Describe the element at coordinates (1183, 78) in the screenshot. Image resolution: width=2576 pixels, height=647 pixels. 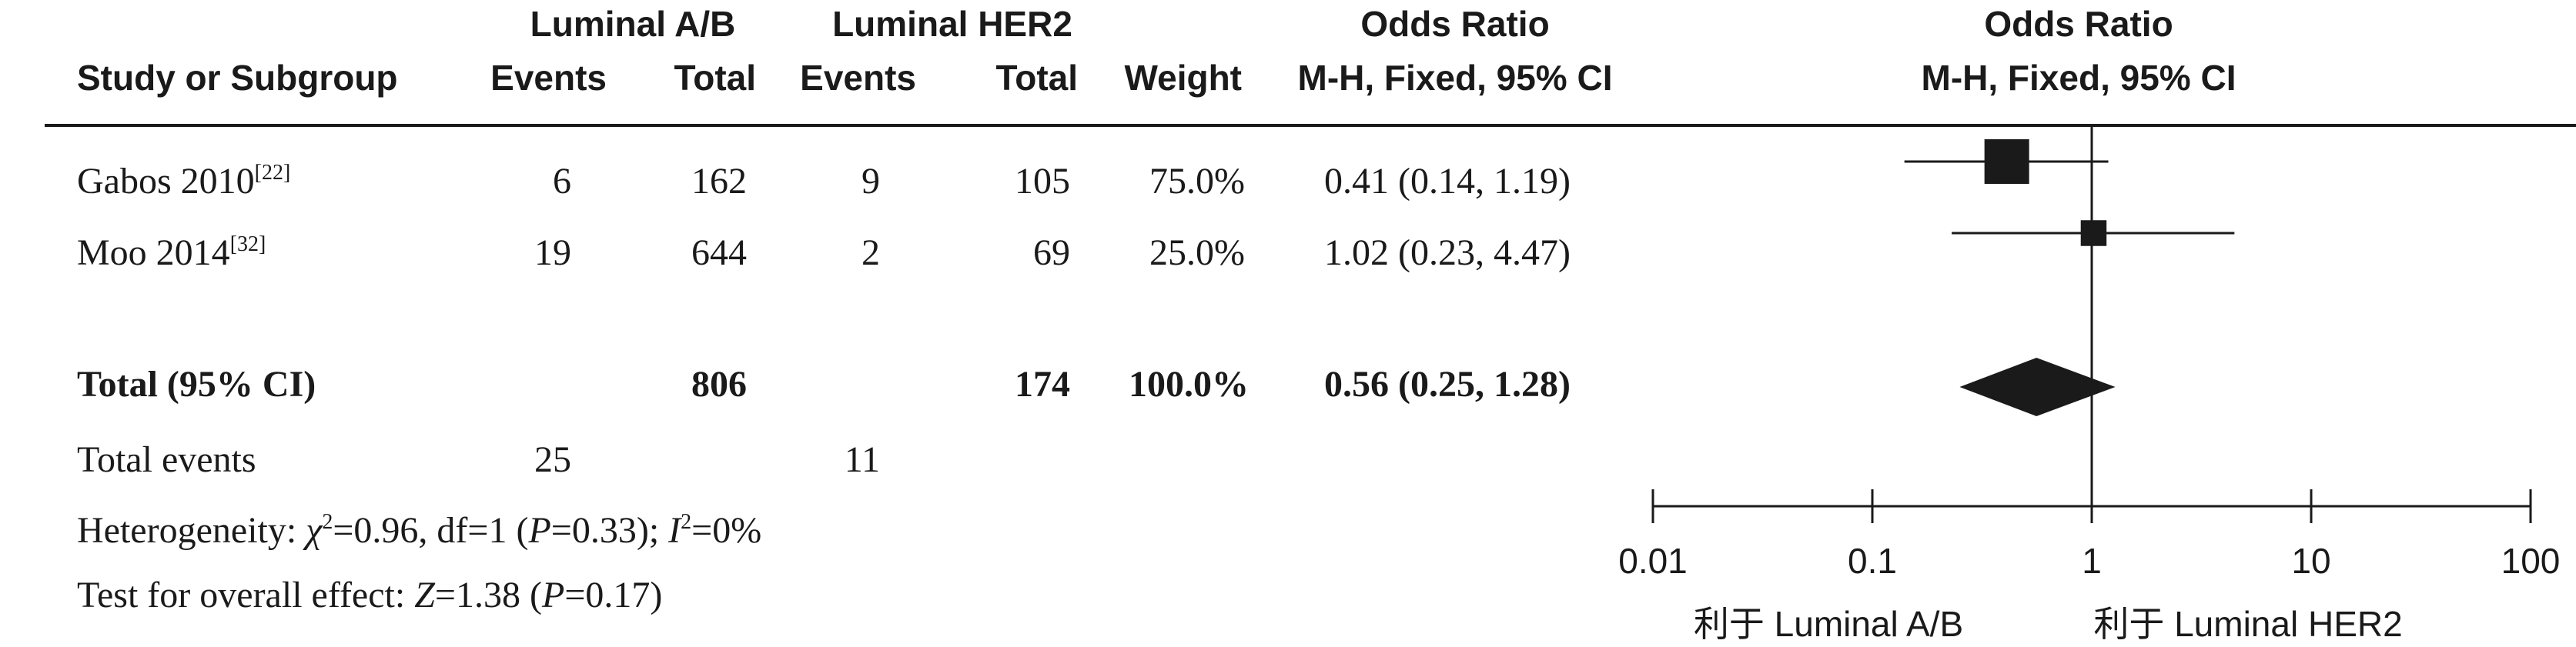
I see `header-weight: Weight` at that location.